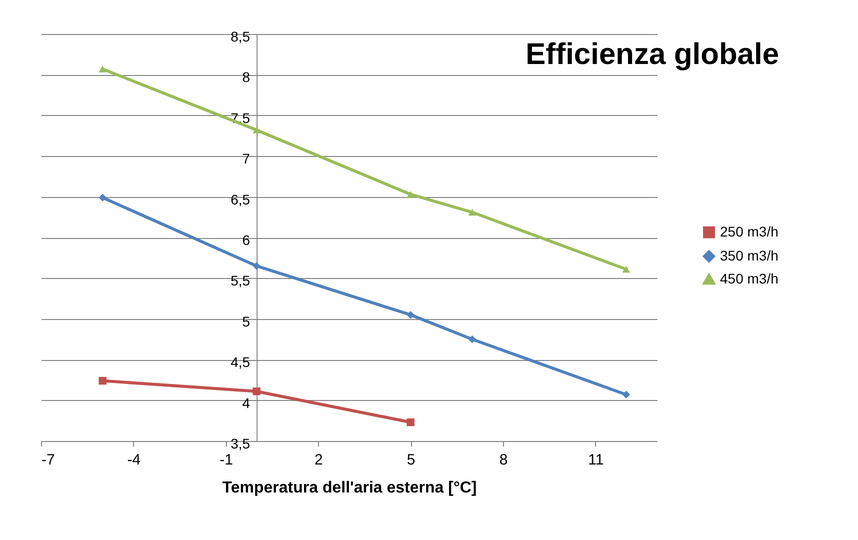 This screenshot has width=858, height=540. What do you see at coordinates (246, 77) in the screenshot?
I see `y-tick-label: 8` at bounding box center [246, 77].